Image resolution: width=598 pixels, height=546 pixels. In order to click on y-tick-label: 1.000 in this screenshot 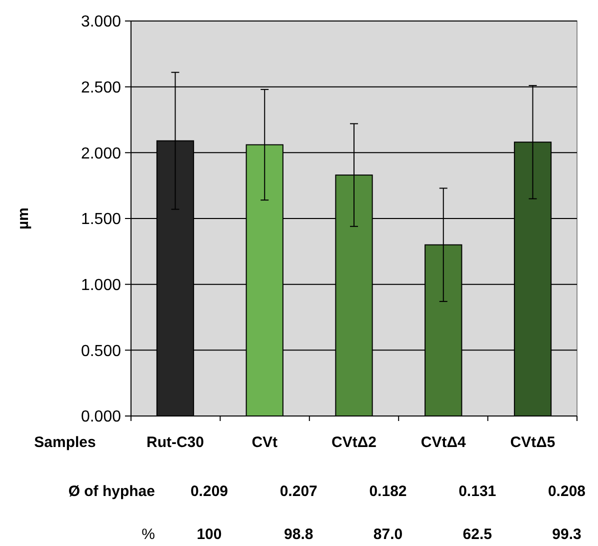, I will do `click(101, 285)`.